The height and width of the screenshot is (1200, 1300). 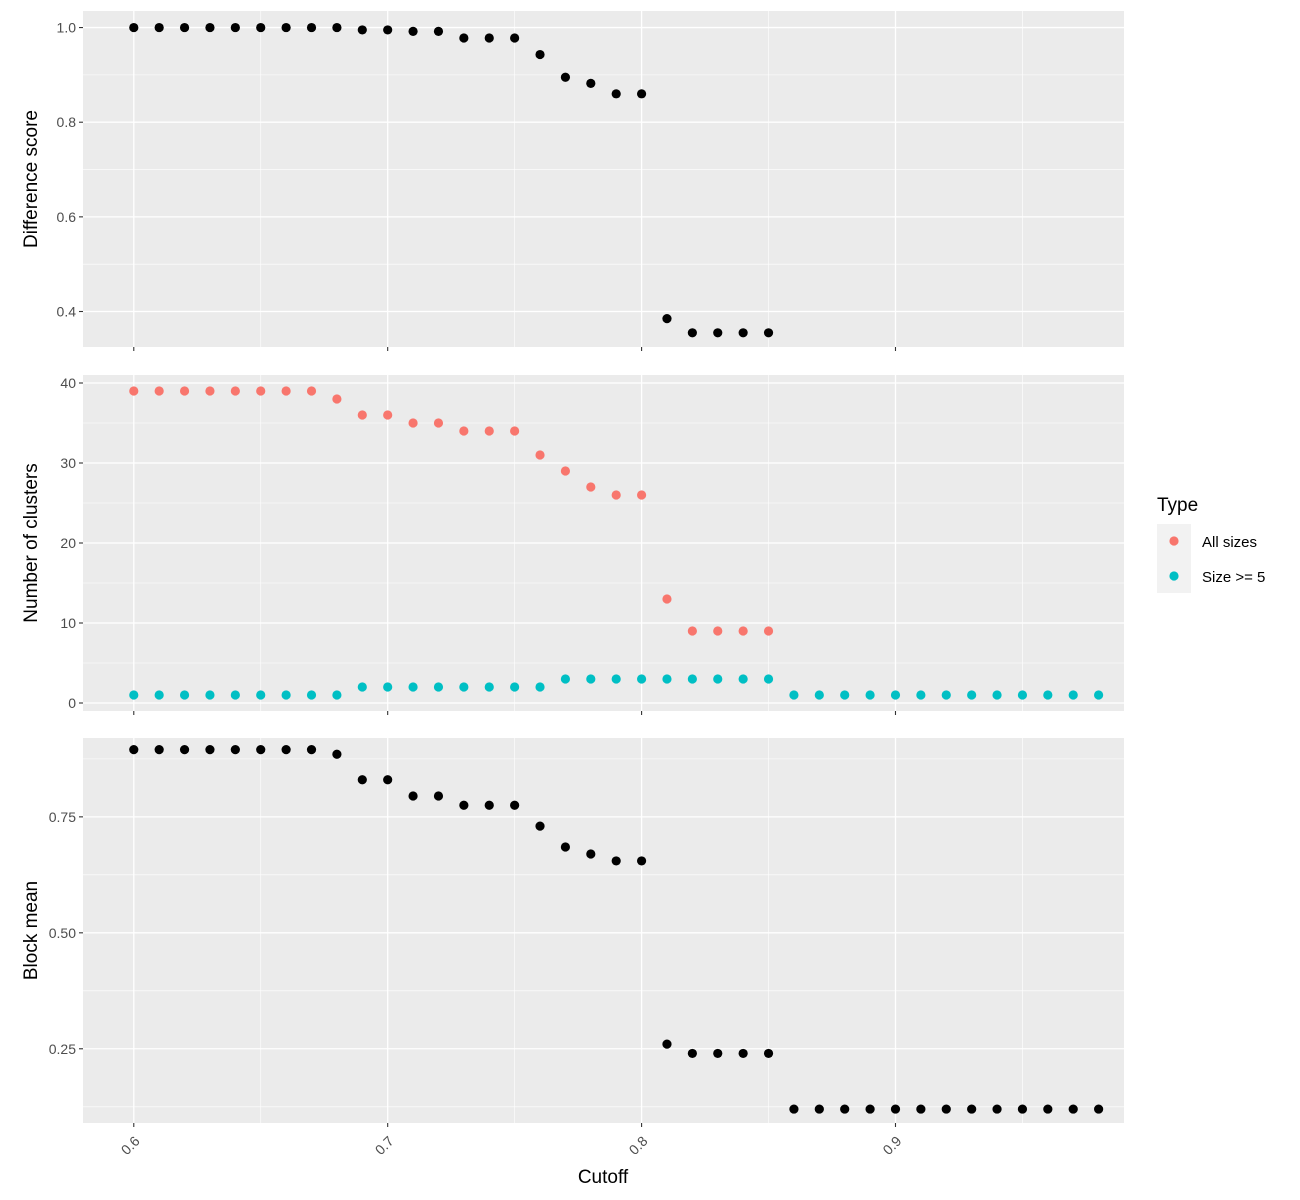 I want to click on y-tick-label: 0.75, so click(x=62, y=817).